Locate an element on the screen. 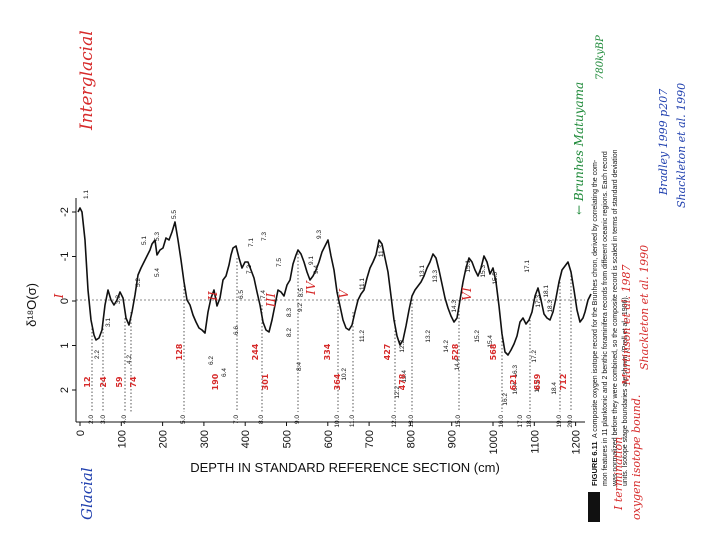  stage-label: 11.1 is located at coordinates (362, 284).